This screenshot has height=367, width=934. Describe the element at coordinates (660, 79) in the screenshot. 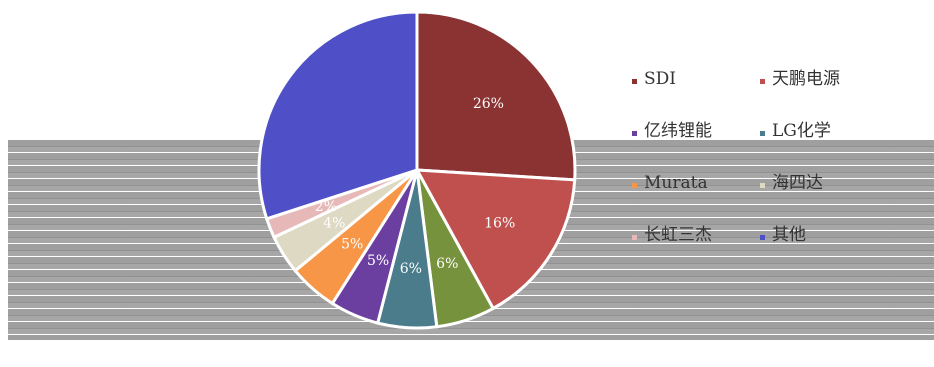

I see `legend-label-0: SDI` at that location.